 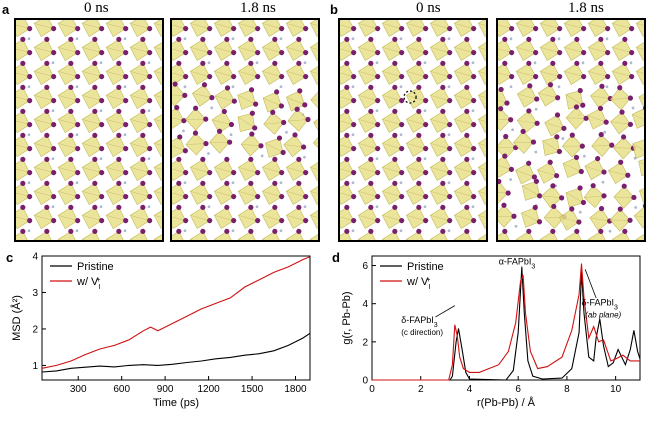 I want to click on annotation-arrow, so click(x=590, y=284).